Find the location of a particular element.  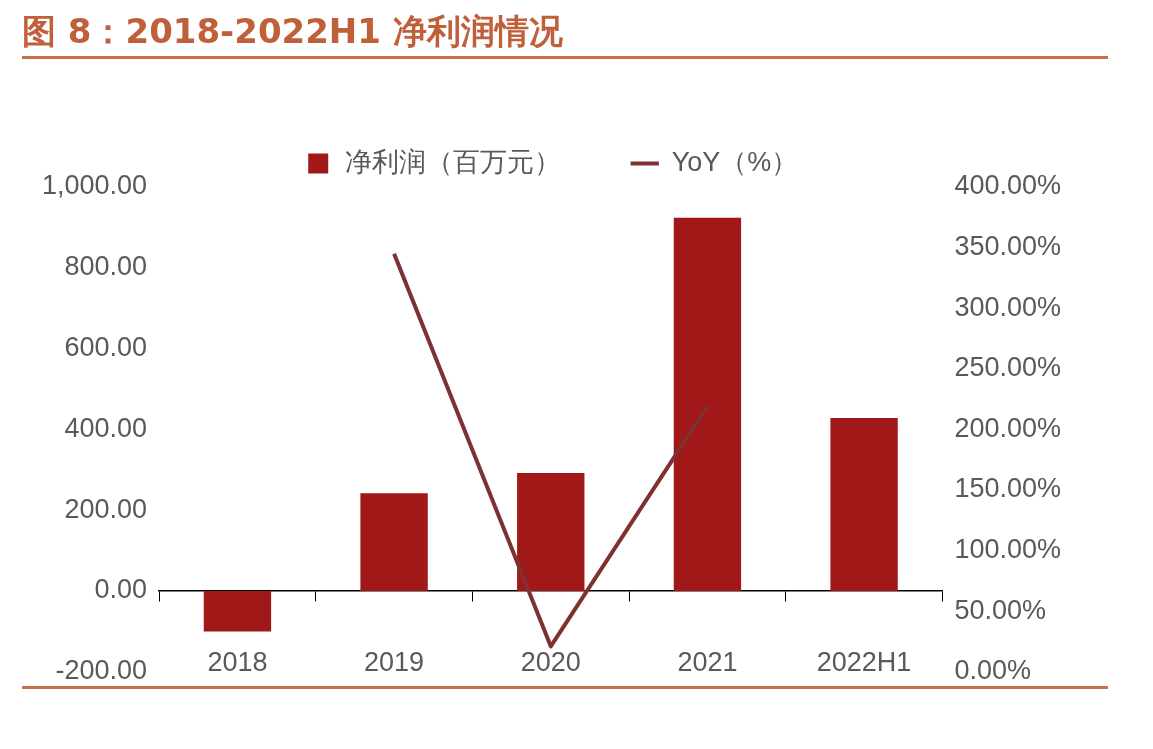

legend-label: 净利润（百万元） is located at coordinates (453, 161).